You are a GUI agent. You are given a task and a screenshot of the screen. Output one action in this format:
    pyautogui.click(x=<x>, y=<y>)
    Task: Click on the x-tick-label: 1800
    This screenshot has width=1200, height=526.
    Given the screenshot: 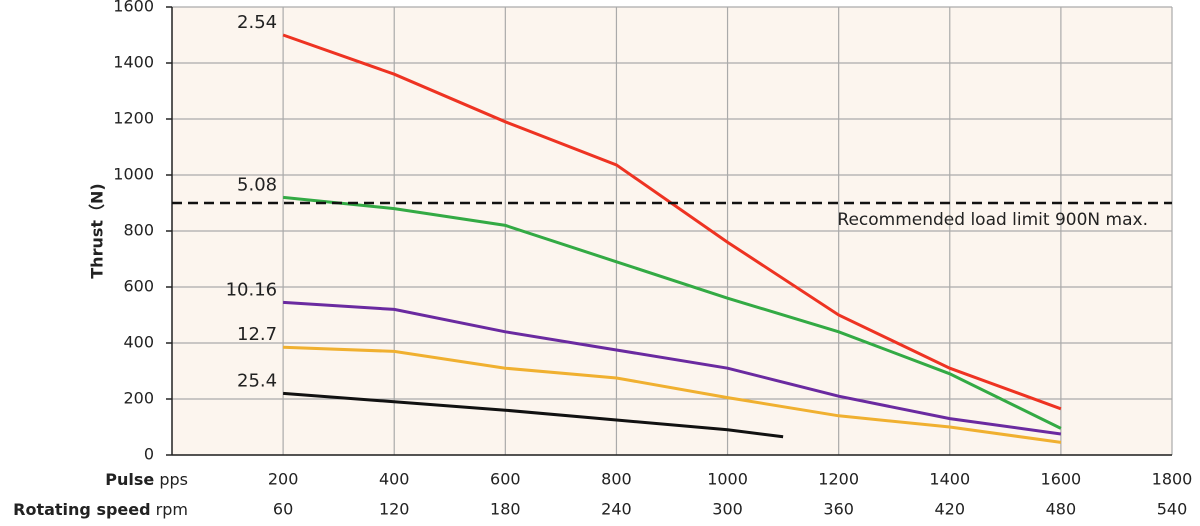 What is the action you would take?
    pyautogui.click(x=1172, y=479)
    